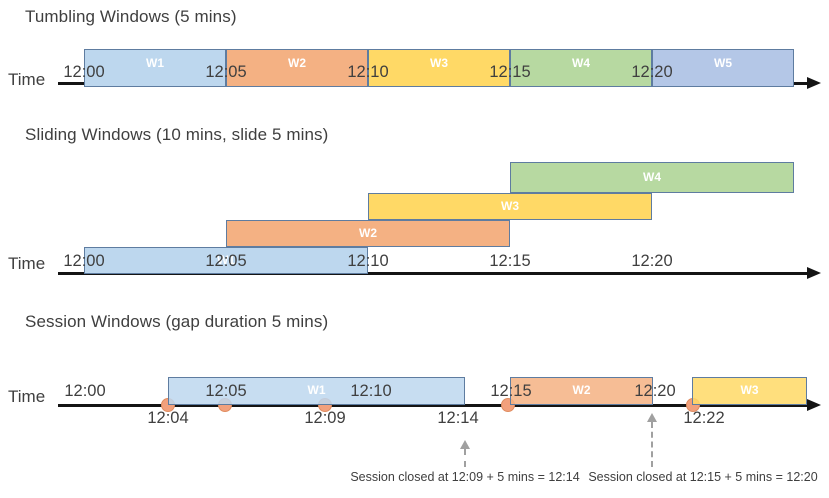  I want to click on event-time-label: 12:04, so click(168, 418).